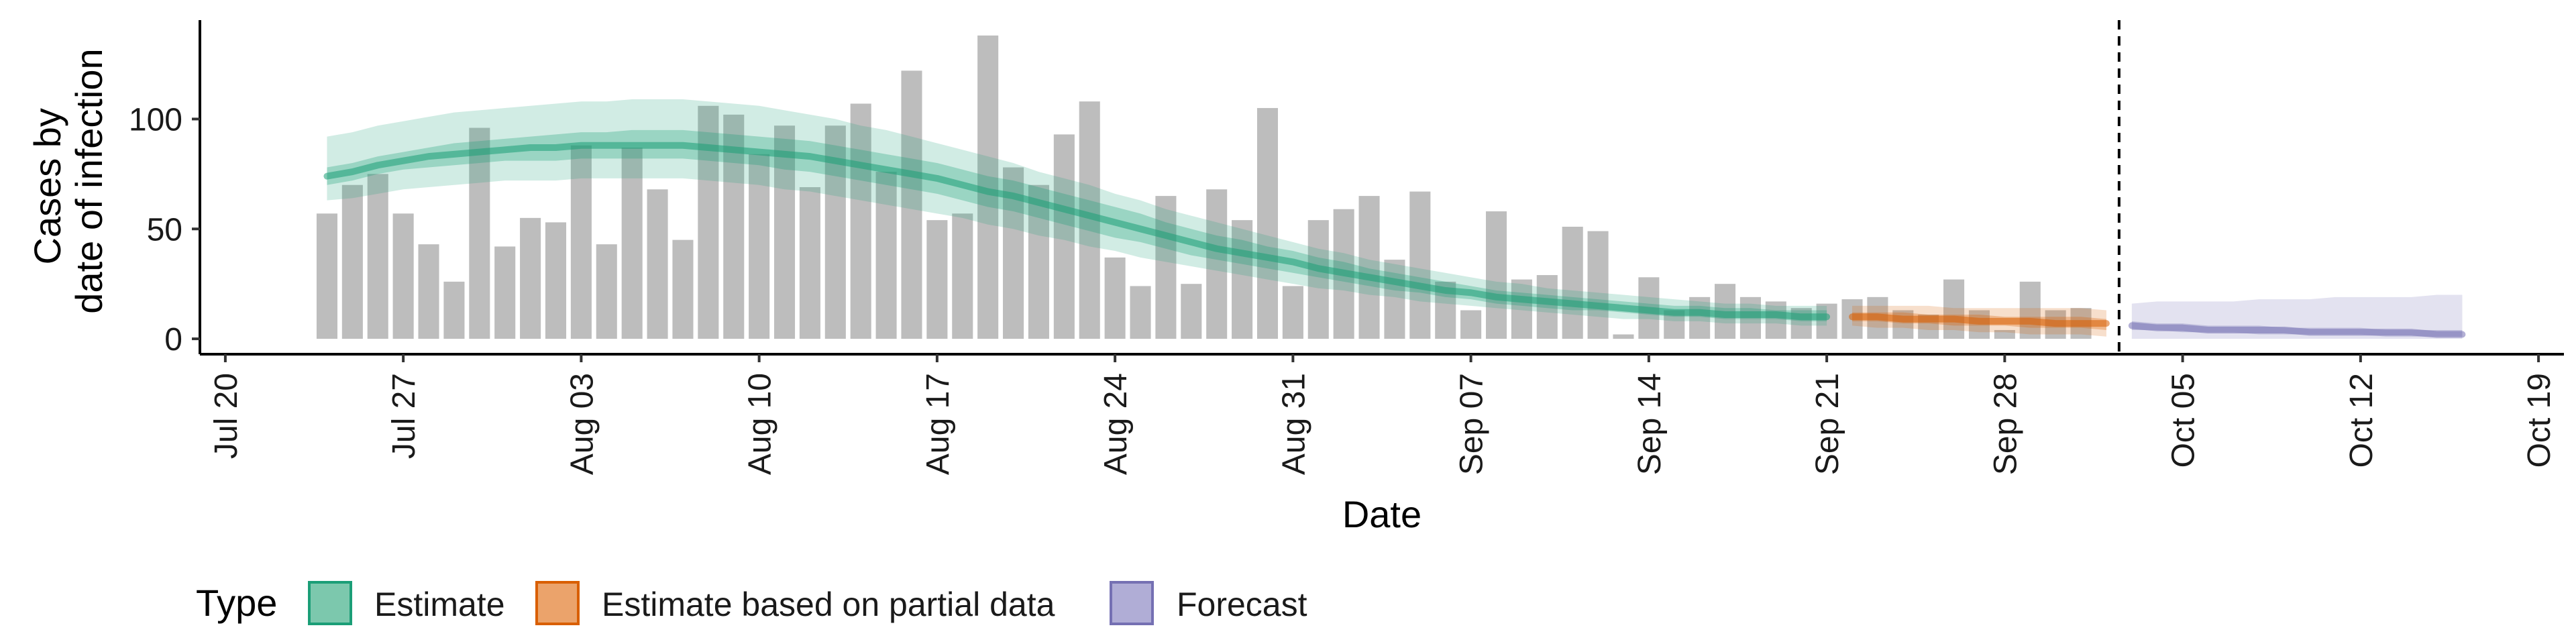 This screenshot has width=2576, height=644. I want to click on x-tick-label: Sep 07, so click(1472, 424).